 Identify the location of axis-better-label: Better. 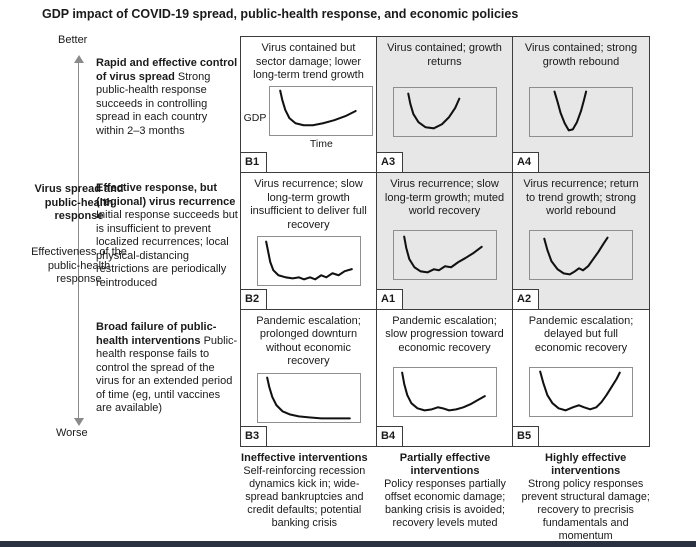
(73, 40).